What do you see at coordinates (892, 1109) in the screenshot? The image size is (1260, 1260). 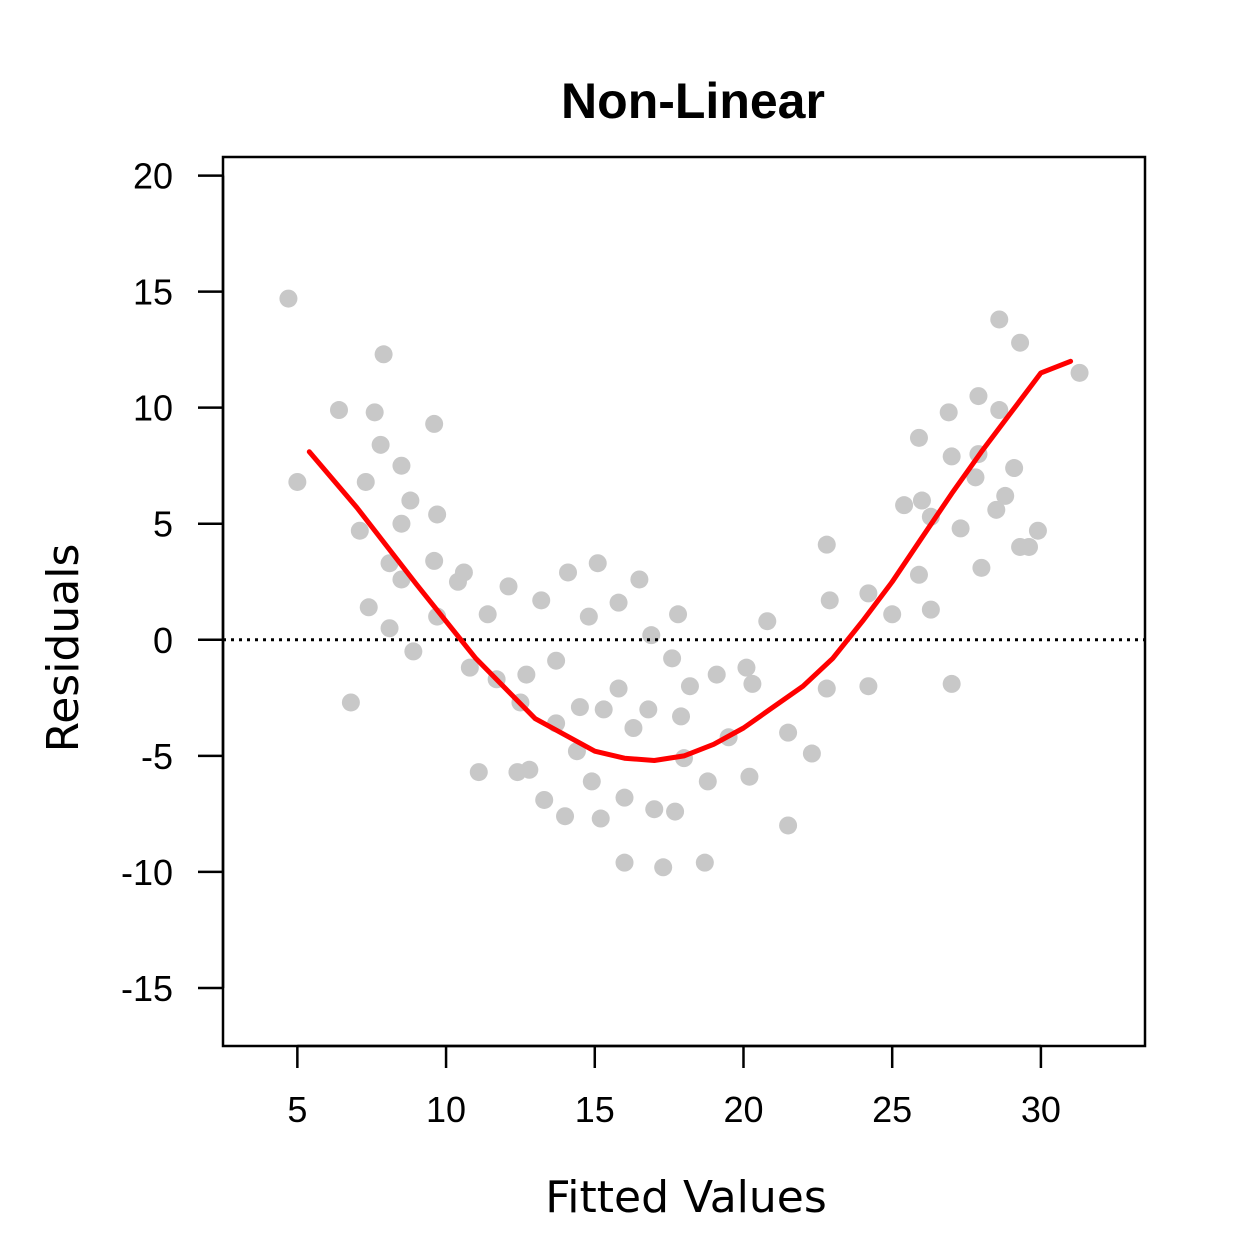 I see `x-tick-label: 25` at bounding box center [892, 1109].